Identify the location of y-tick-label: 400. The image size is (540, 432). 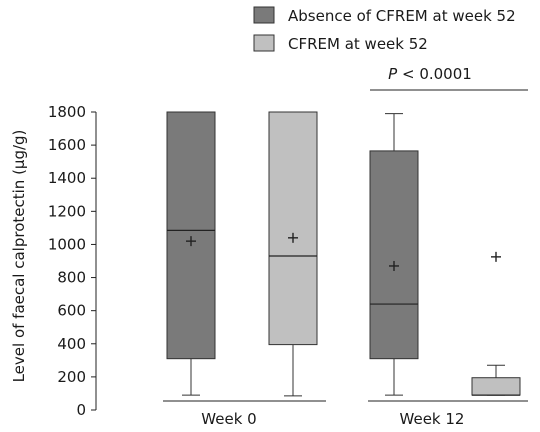
(71, 344).